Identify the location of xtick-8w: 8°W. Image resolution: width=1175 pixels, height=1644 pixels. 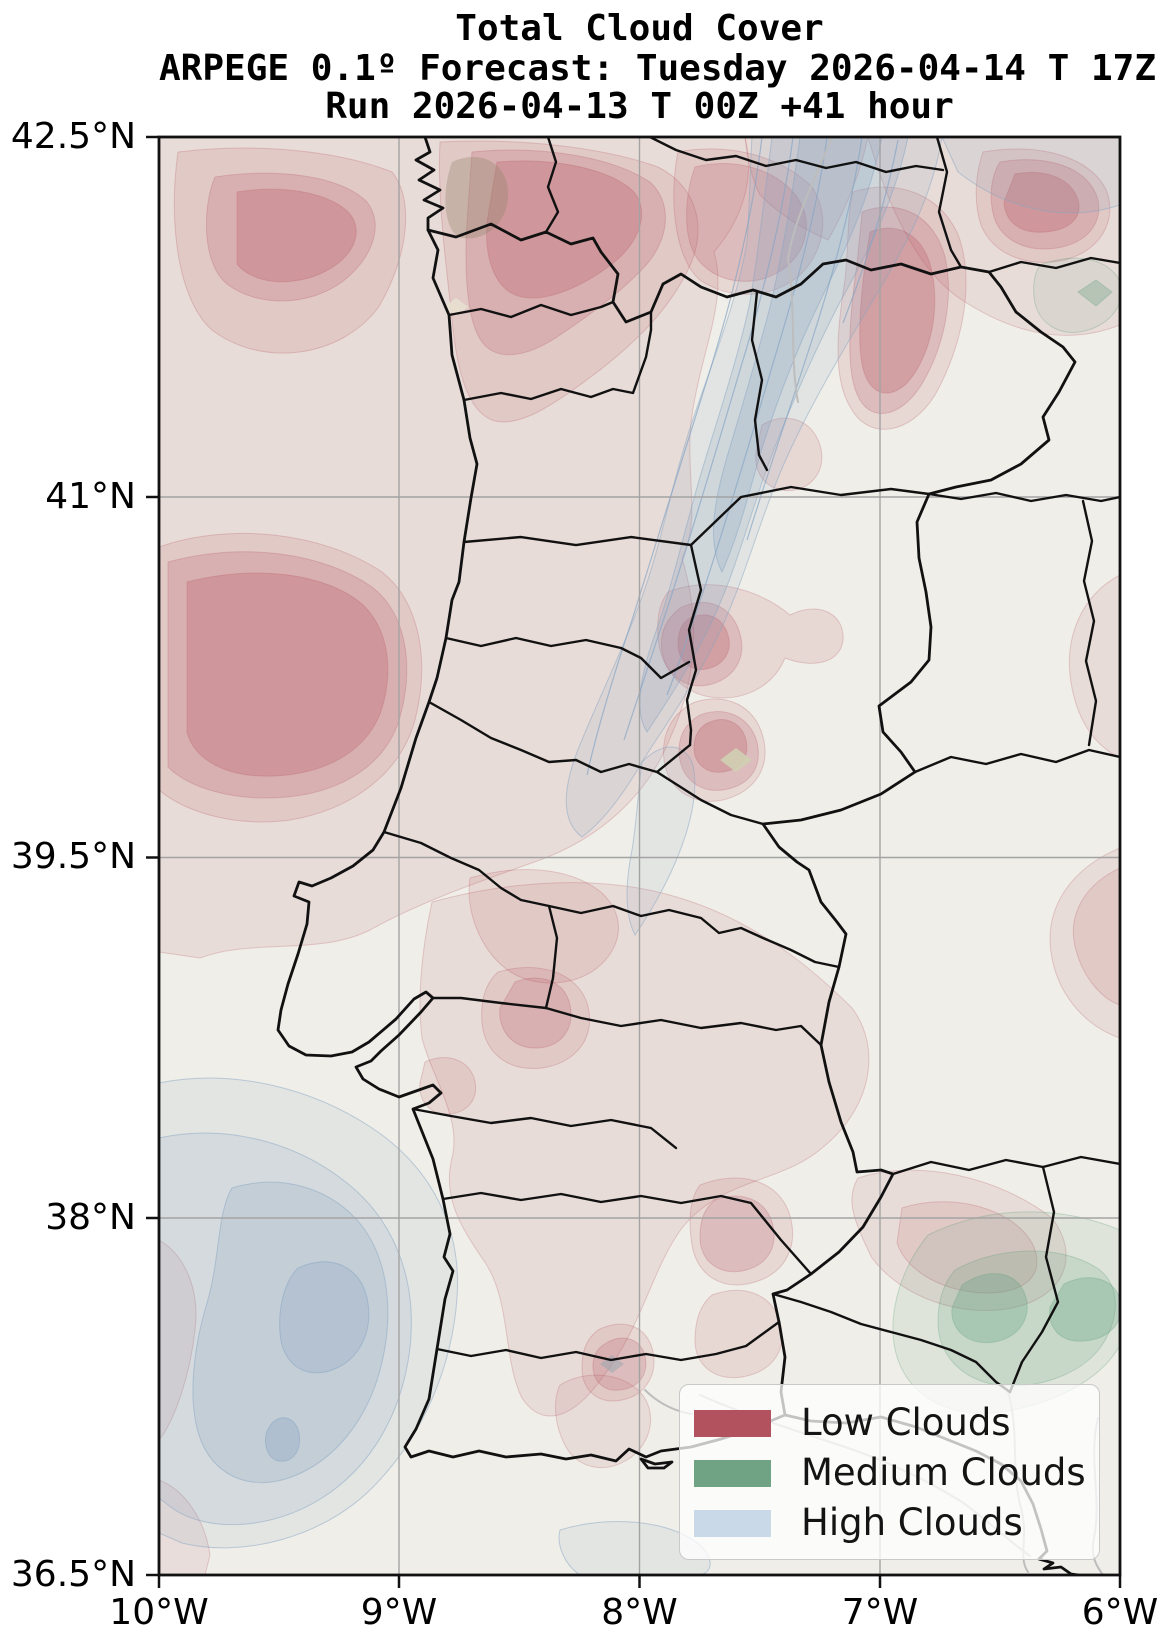
(639, 1612).